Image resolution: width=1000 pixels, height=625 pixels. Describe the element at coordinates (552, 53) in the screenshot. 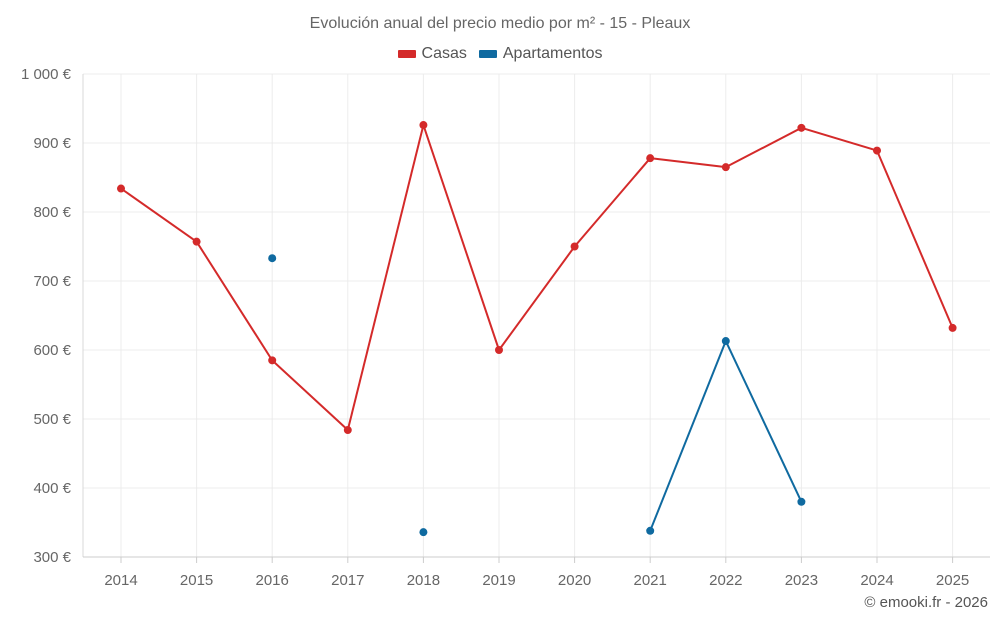

I see `legend-label-apartamentos: Apartamentos` at that location.